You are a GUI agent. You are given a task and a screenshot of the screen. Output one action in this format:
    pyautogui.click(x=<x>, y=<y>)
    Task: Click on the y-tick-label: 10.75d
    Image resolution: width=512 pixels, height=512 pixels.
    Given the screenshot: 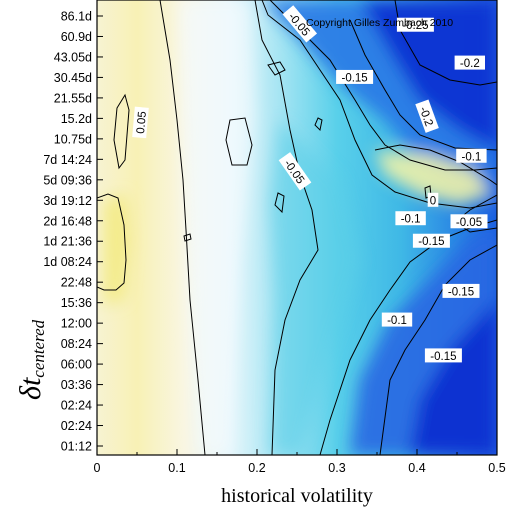 What is the action you would take?
    pyautogui.click(x=73, y=139)
    